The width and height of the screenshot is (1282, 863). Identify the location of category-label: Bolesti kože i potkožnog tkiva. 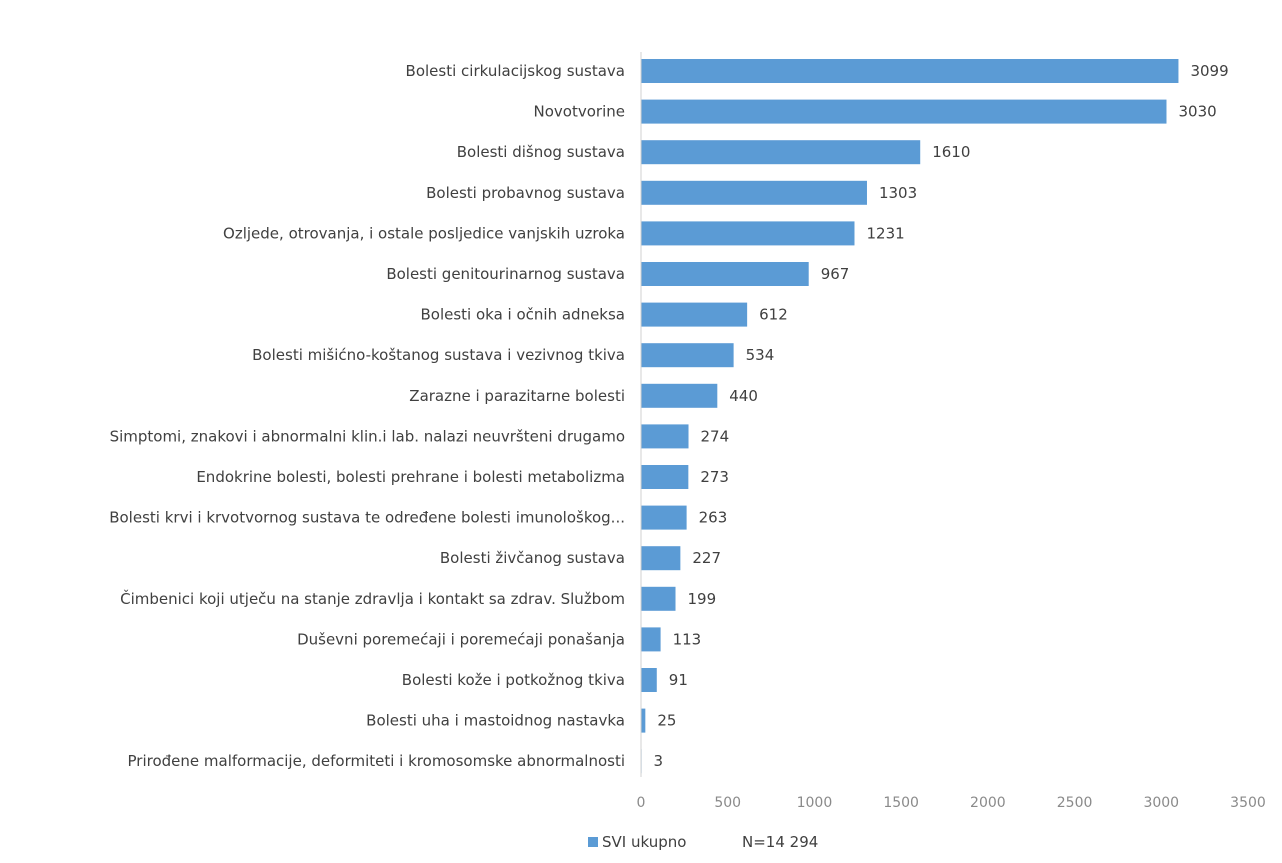
(513, 680).